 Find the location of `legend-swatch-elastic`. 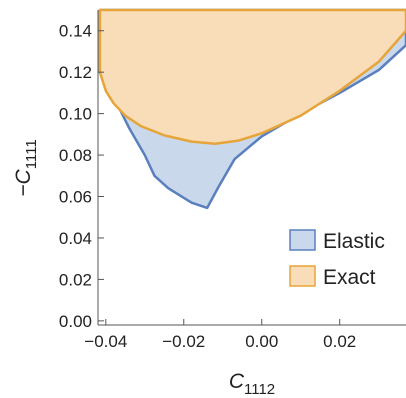

legend-swatch-elastic is located at coordinates (302, 240).